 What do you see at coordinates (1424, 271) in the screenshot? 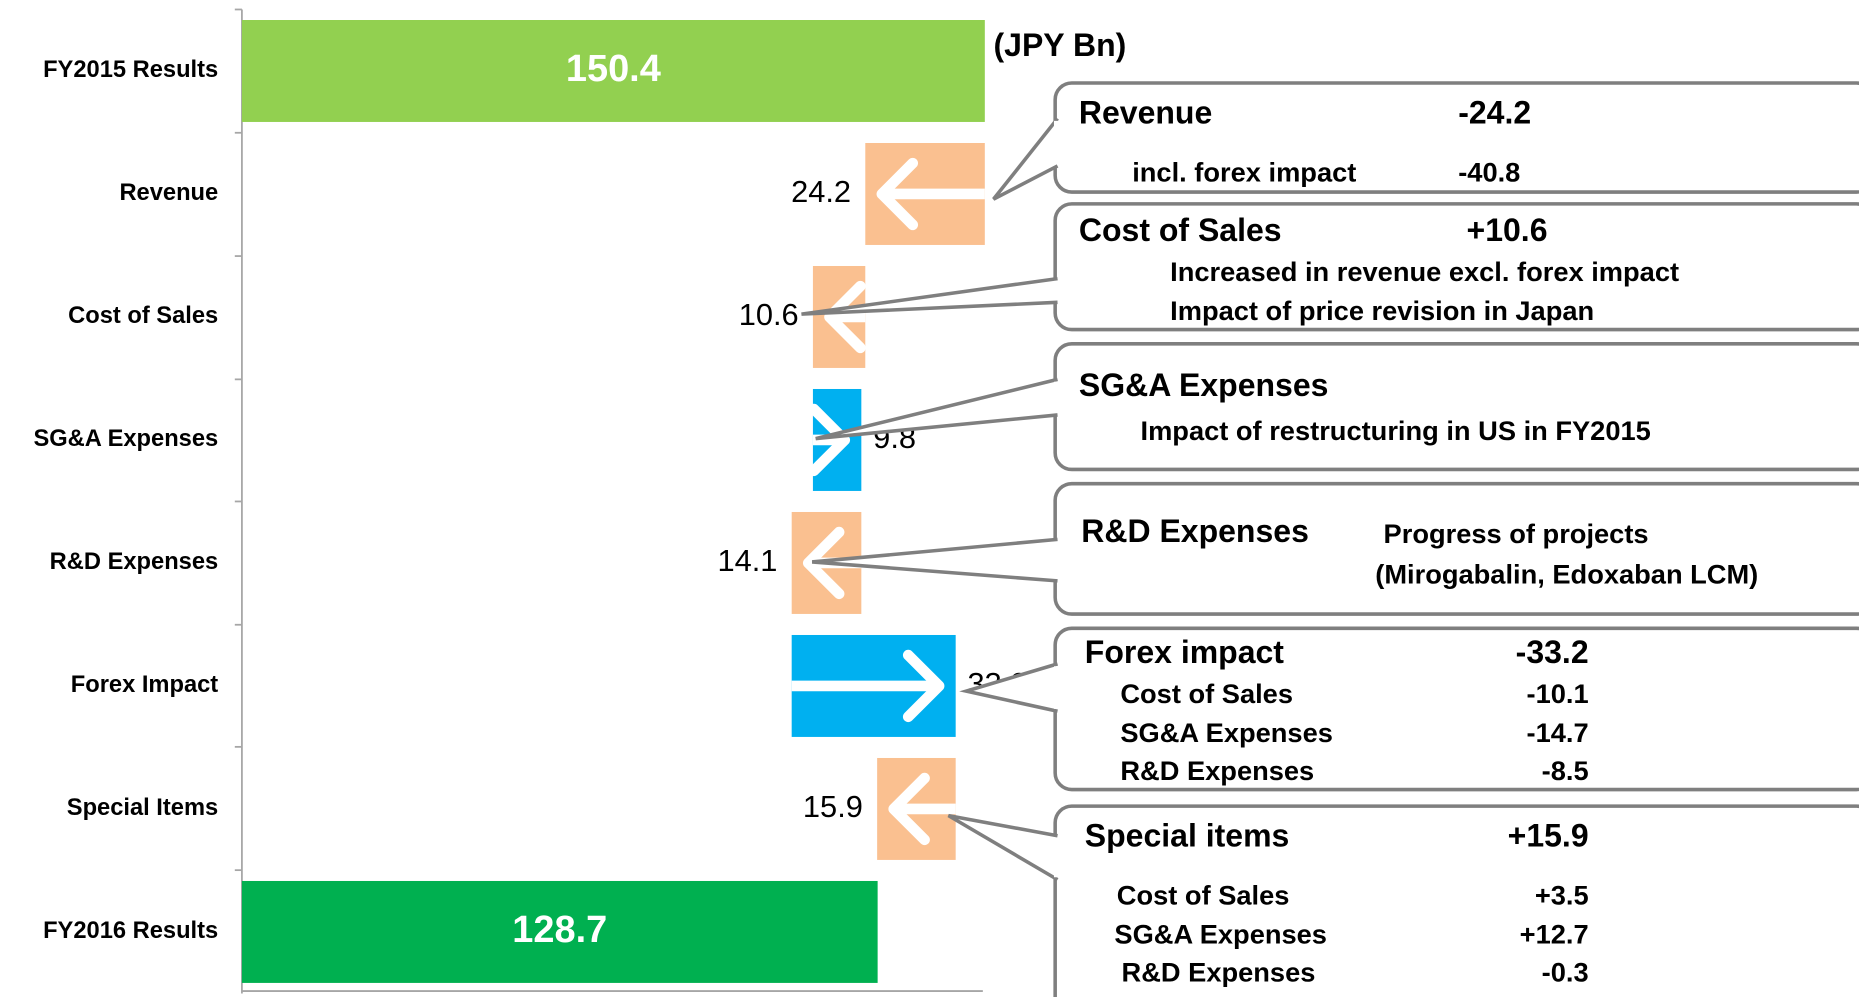
I see `callout-line: Increased in revenue excl. forex impact` at bounding box center [1424, 271].